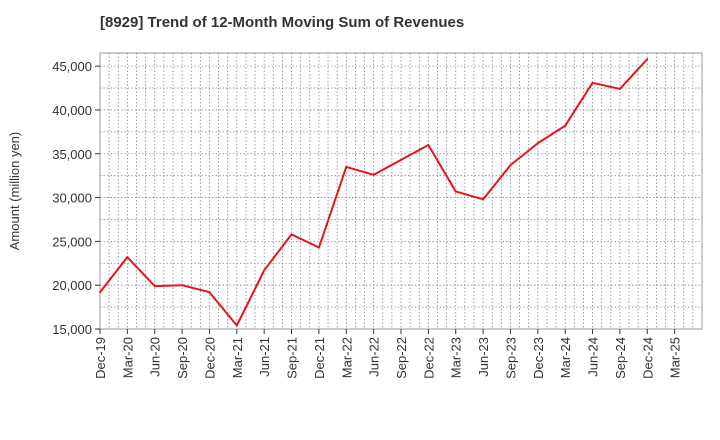  What do you see at coordinates (72, 241) in the screenshot?
I see `y-tick-label: 25,000` at bounding box center [72, 241].